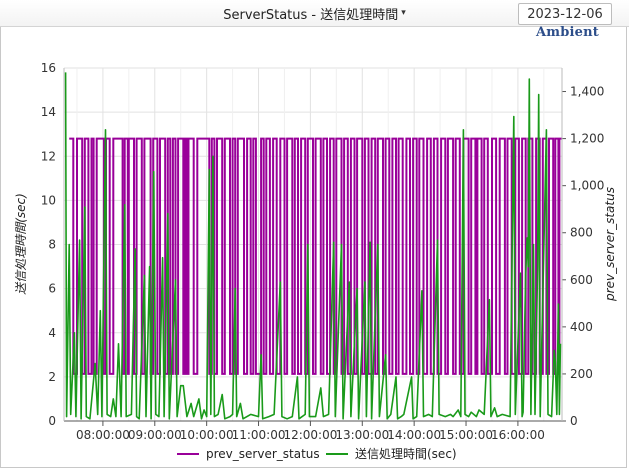 This screenshot has height=470, width=629. I want to click on y-right-tick-label: 400, so click(581, 327).